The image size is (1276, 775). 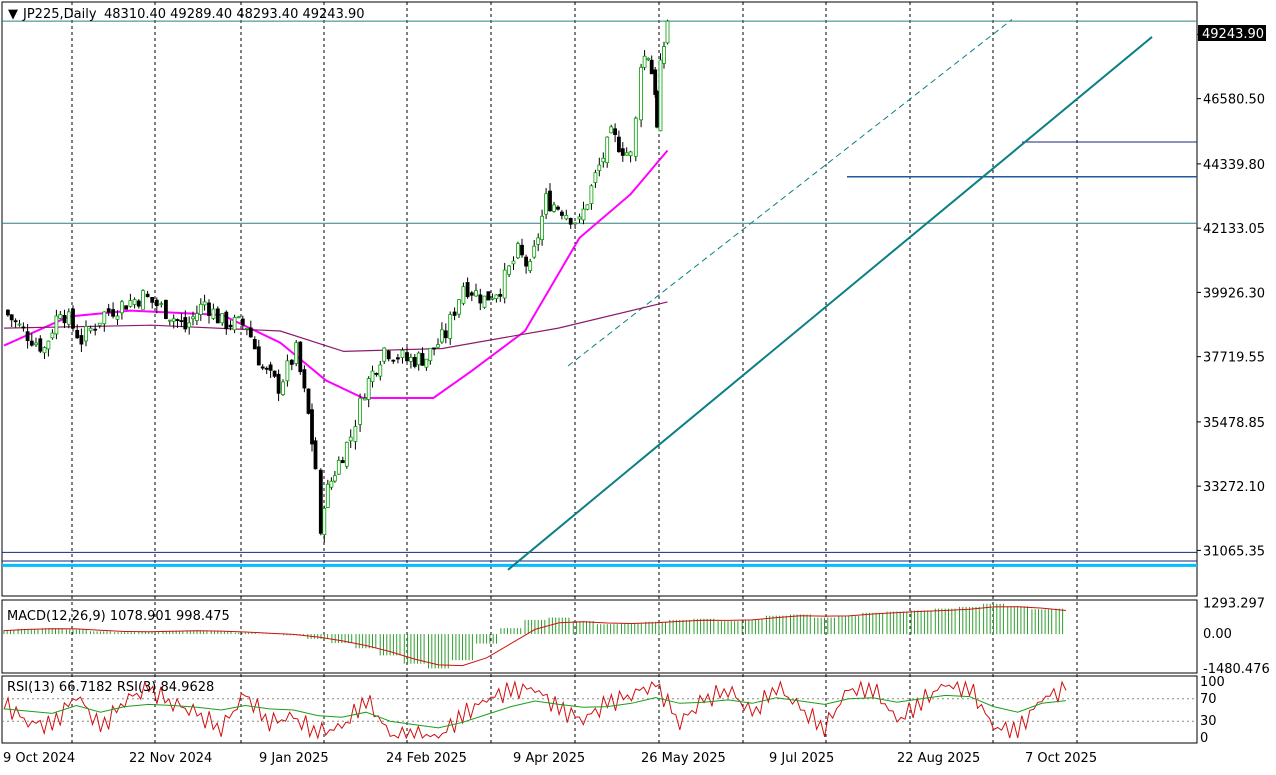 I want to click on rsi-tick-label: 0, so click(x=1204, y=738).